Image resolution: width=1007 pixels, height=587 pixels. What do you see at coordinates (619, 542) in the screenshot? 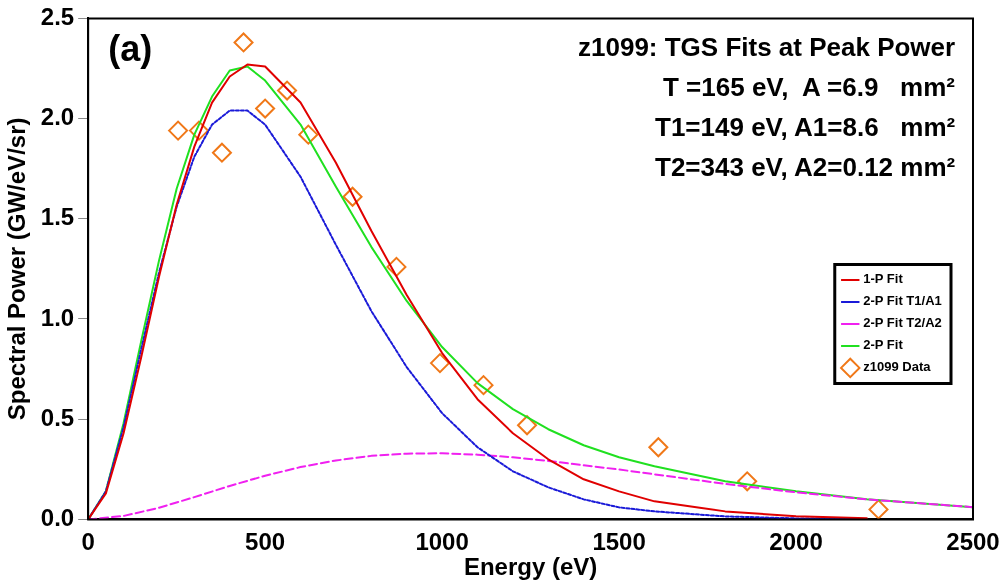
I see `x-tick-label: 1500` at bounding box center [619, 542].